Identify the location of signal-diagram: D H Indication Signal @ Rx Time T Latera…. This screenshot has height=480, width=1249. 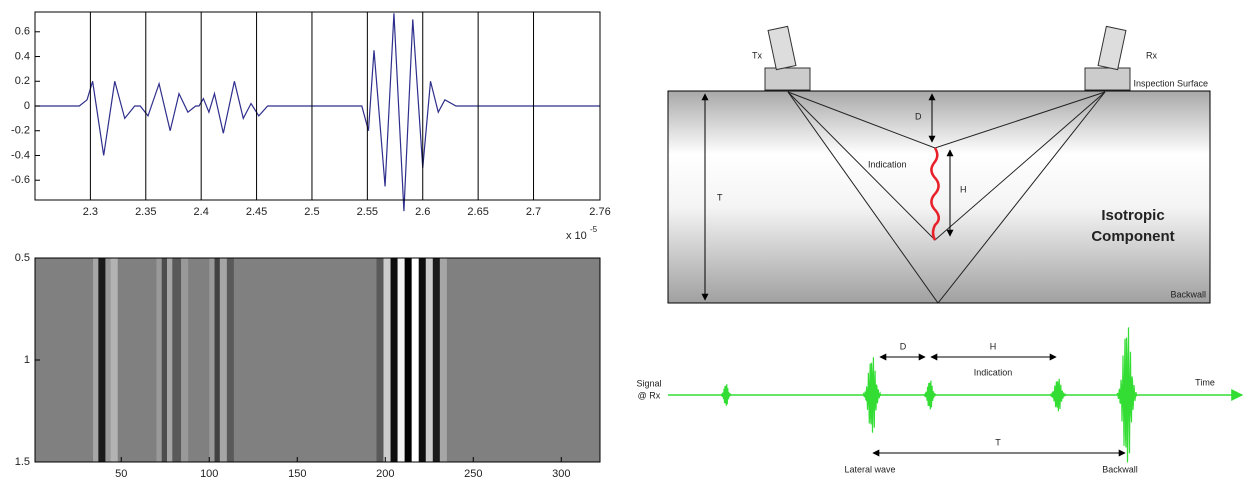
(940, 400).